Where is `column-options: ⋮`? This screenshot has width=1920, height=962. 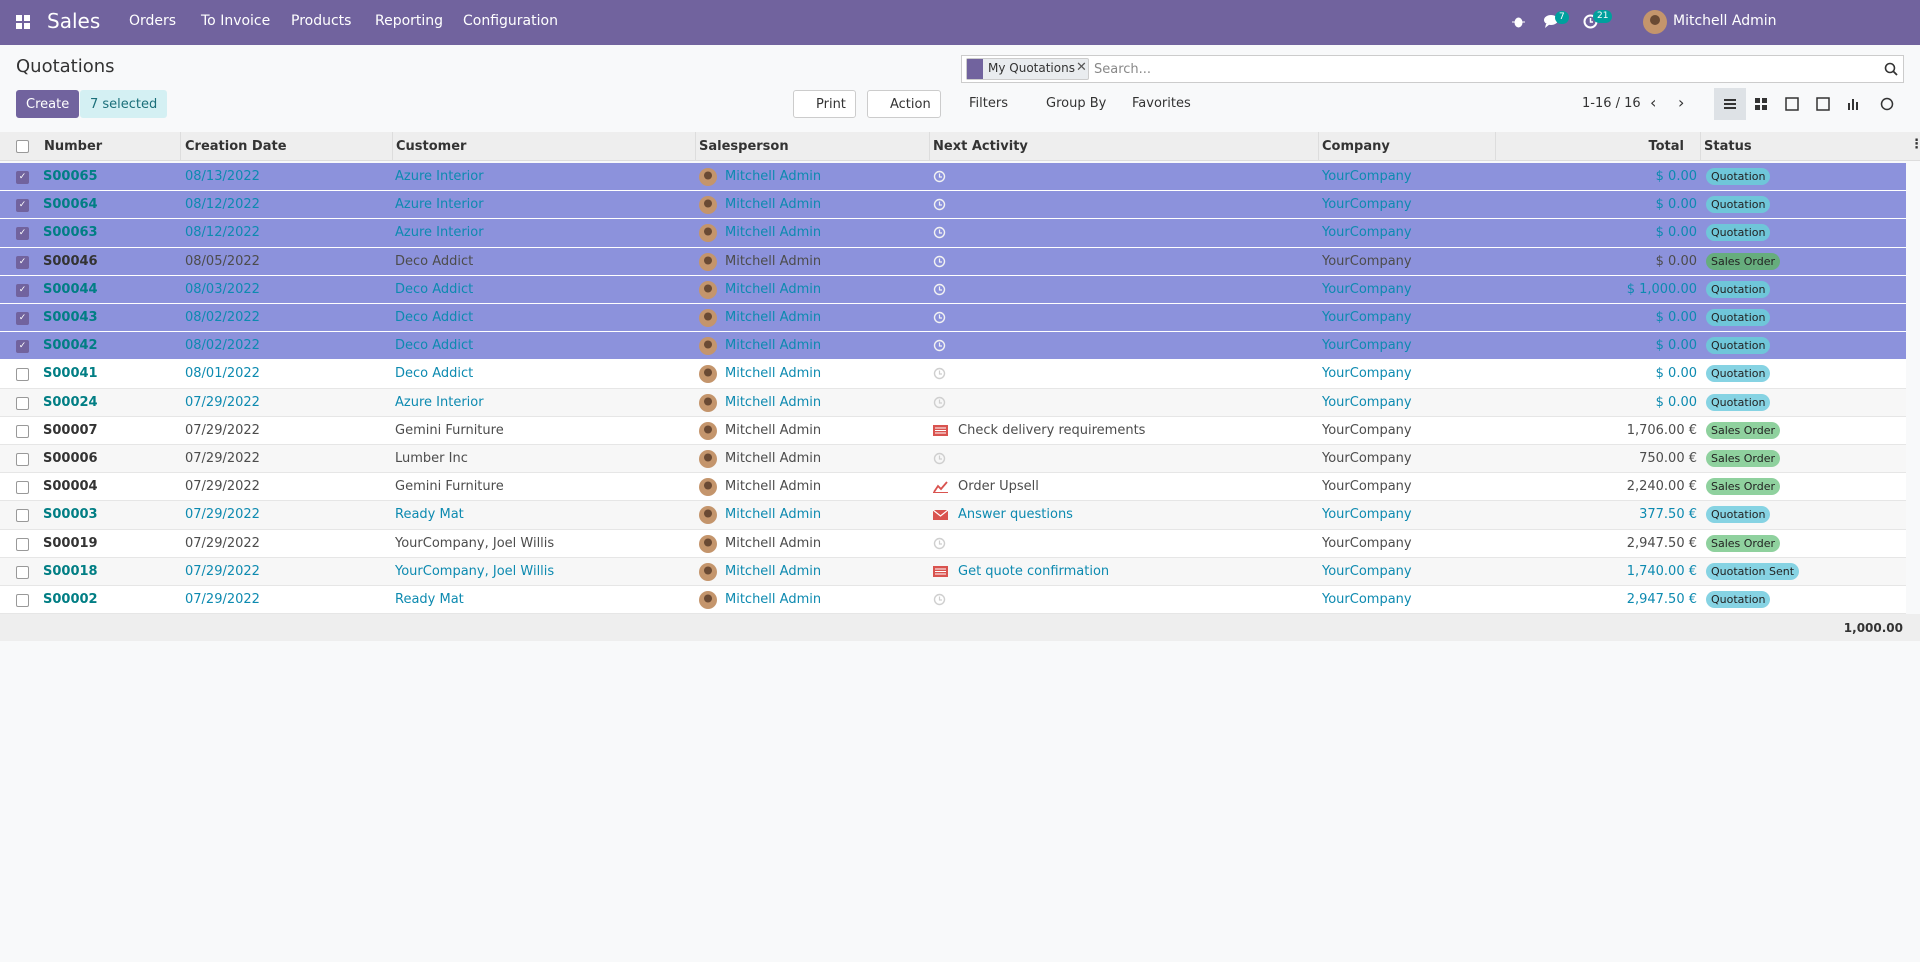 column-options: ⋮ is located at coordinates (1915, 144).